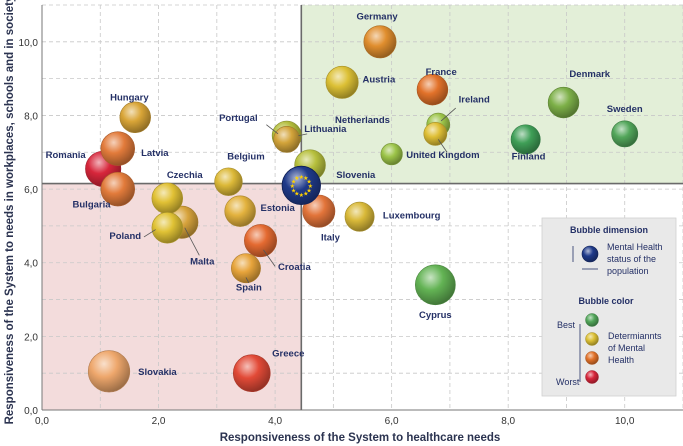 The image size is (683, 446). I want to click on bubble-estonia, so click(240, 211).